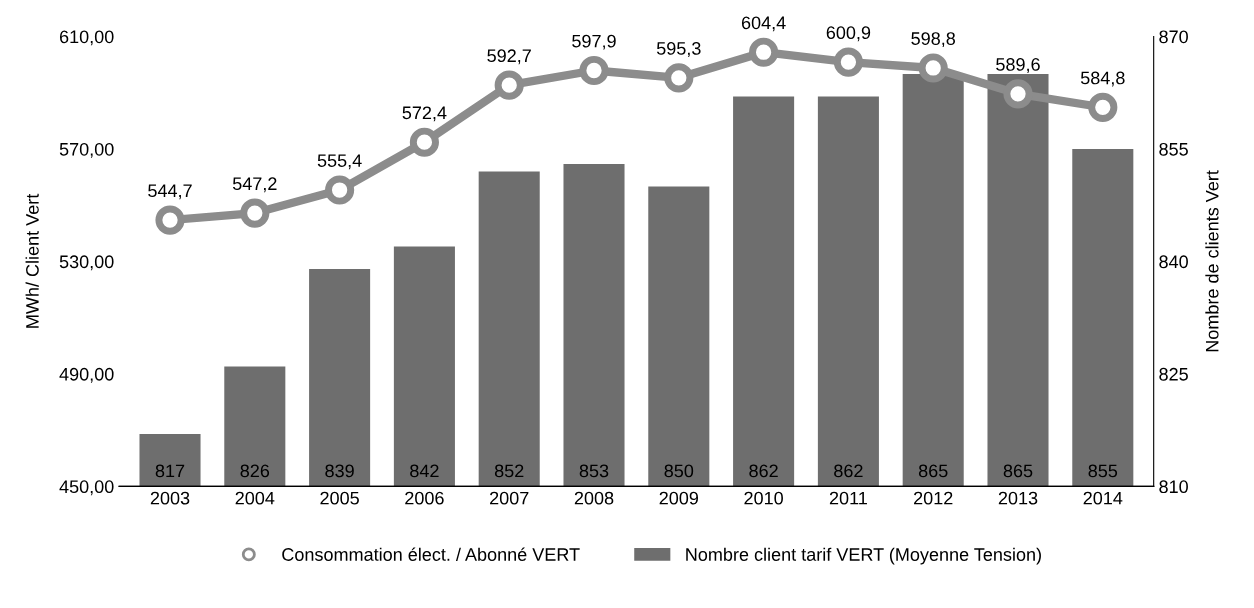 The width and height of the screenshot is (1254, 608). Describe the element at coordinates (424, 471) in the screenshot. I see `data-label: 842` at that location.